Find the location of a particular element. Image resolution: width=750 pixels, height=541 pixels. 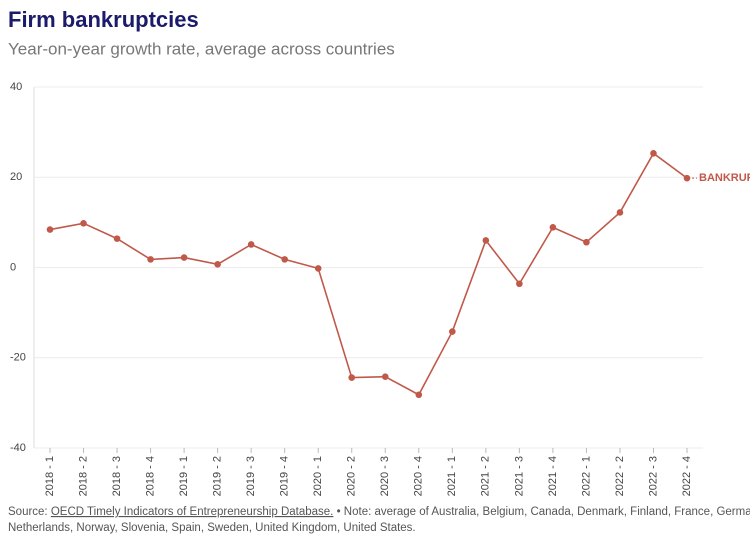

x-tick-label: 2018 - 3 is located at coordinates (117, 476).